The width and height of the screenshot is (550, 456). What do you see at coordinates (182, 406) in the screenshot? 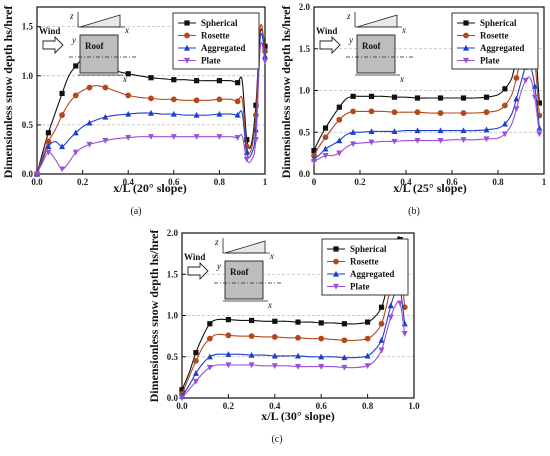
I see `x-tick-label: 0.0` at bounding box center [182, 406].